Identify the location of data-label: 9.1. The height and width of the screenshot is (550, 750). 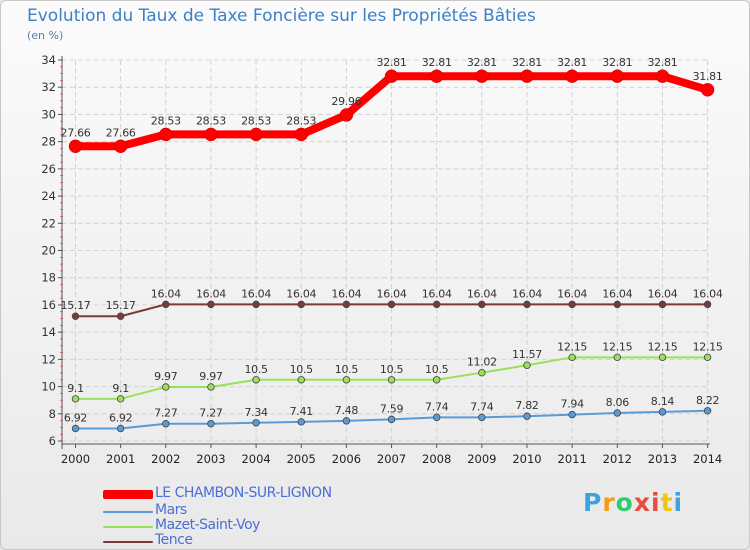
(75, 388).